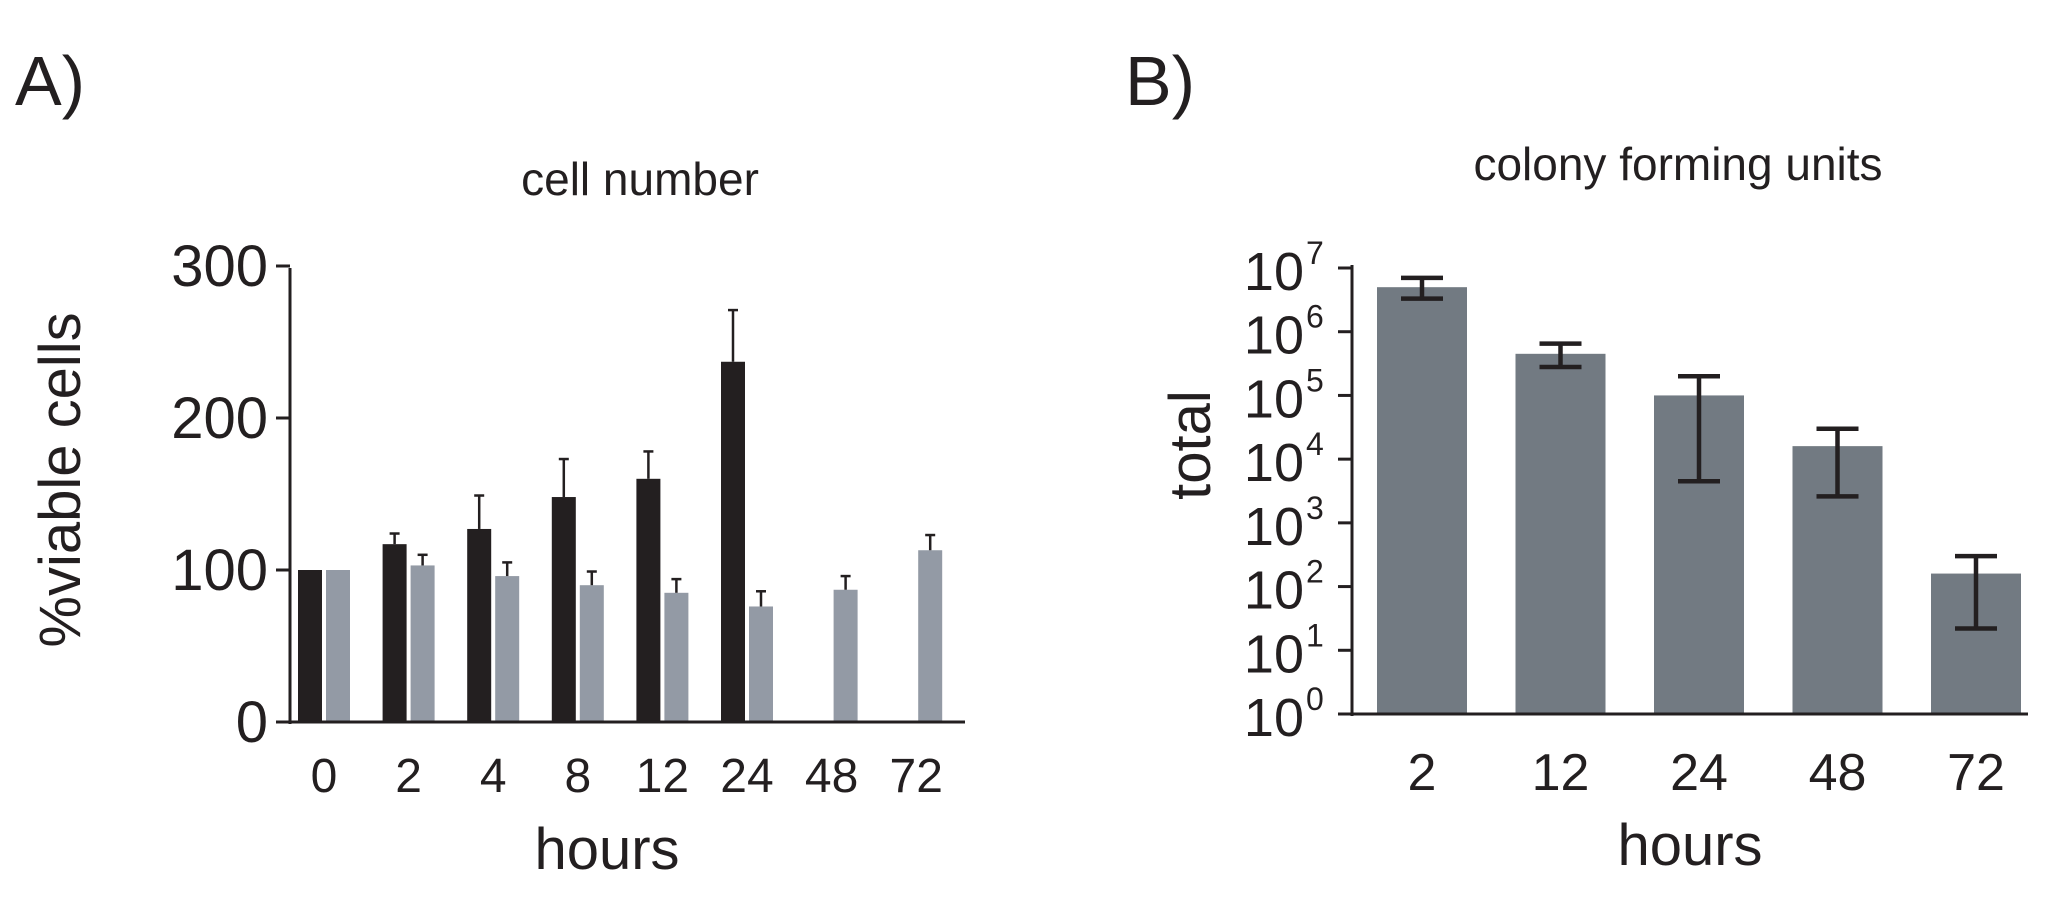  Describe the element at coordinates (1422, 773) in the screenshot. I see `chart-b-x-tick-label: 2` at that location.